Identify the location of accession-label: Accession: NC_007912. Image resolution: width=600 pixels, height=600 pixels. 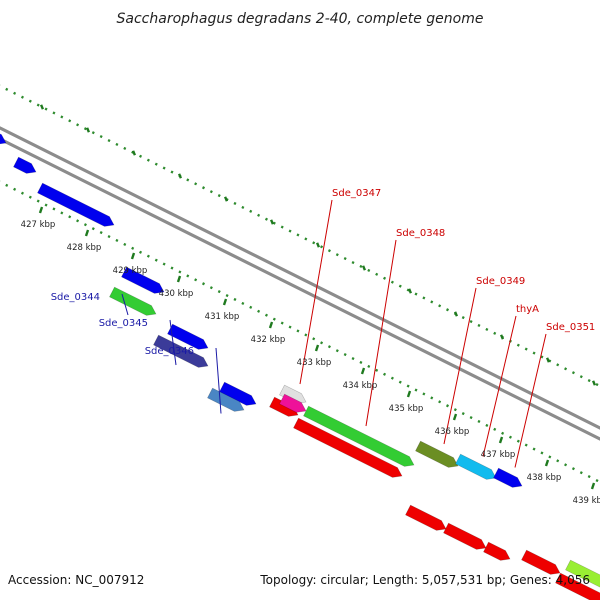
(76, 580).